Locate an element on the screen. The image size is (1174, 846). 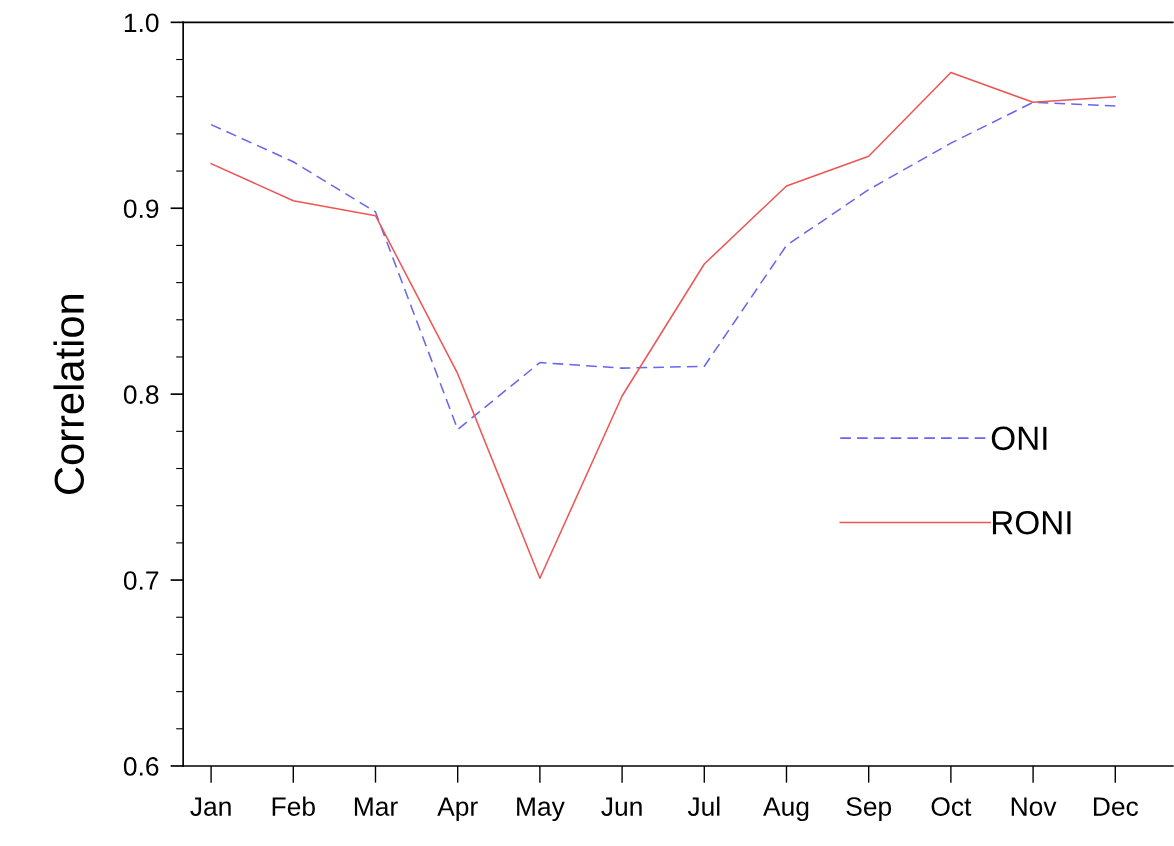
y-tick-label: 1.0 is located at coordinates (141, 23).